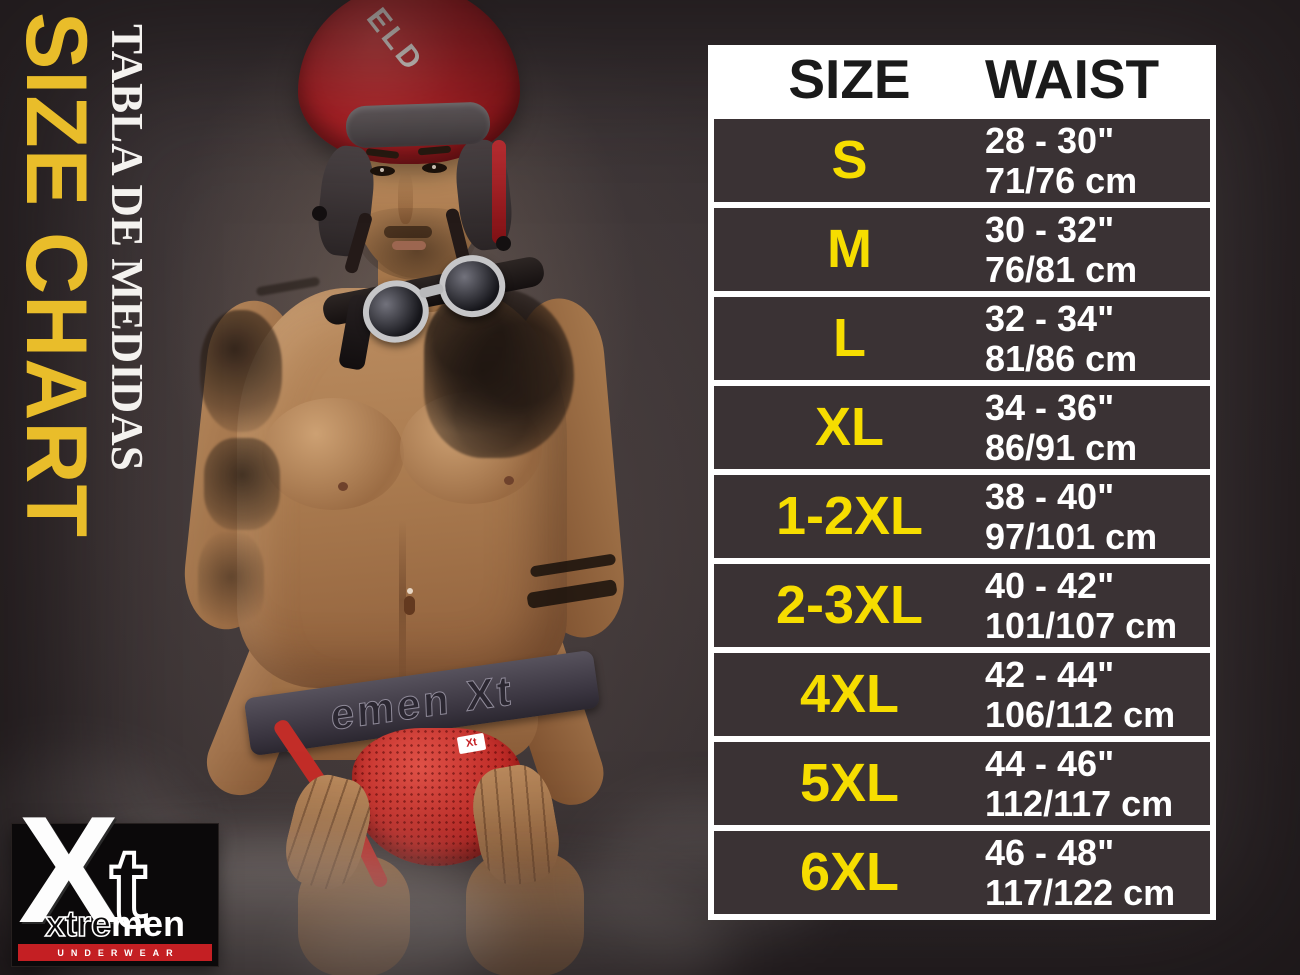 This screenshot has height=975, width=1300. Describe the element at coordinates (1080, 714) in the screenshot. I see `waist-cm: 106/112 cm` at that location.